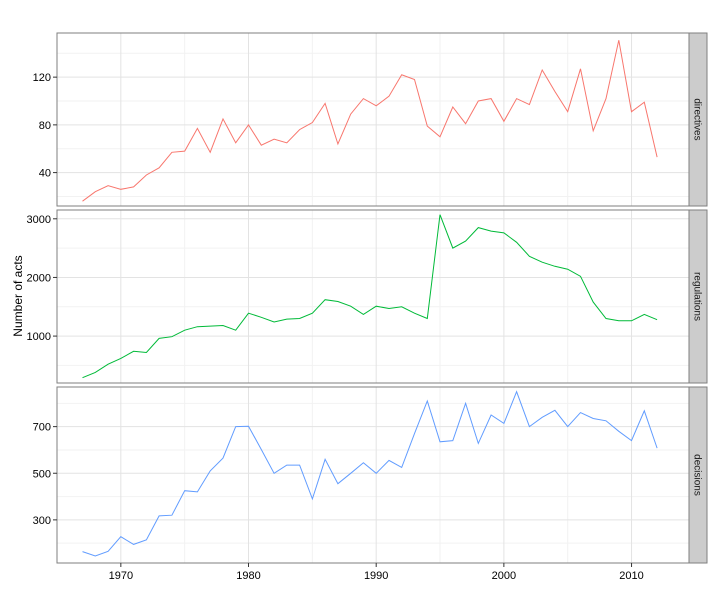 The width and height of the screenshot is (720, 600). I want to click on facet-strip-label: decisions, so click(697, 475).